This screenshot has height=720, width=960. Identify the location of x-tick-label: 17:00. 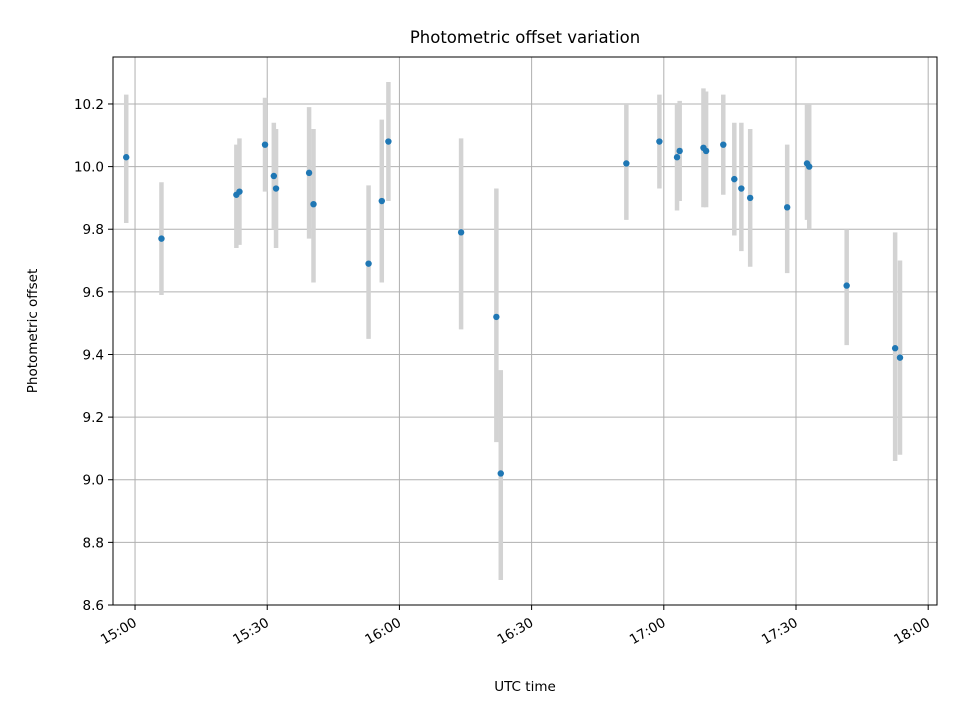
(648, 631).